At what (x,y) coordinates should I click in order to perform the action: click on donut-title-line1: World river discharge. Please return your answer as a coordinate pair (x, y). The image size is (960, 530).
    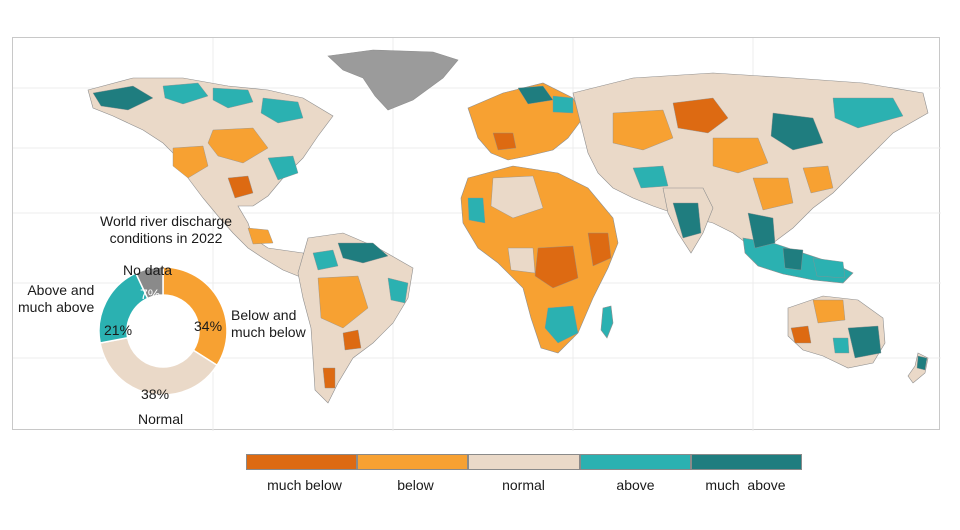
    Looking at the image, I should click on (165, 221).